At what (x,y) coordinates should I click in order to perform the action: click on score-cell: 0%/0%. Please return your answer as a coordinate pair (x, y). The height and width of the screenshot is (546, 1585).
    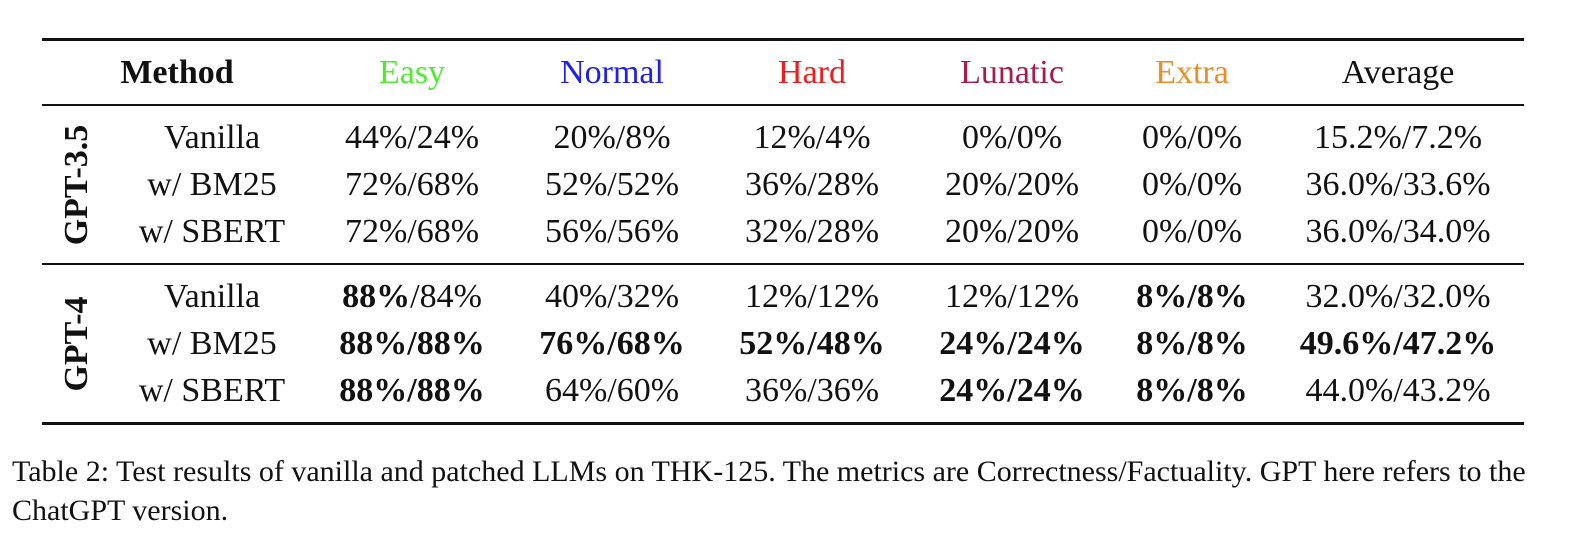
    Looking at the image, I should click on (1192, 236).